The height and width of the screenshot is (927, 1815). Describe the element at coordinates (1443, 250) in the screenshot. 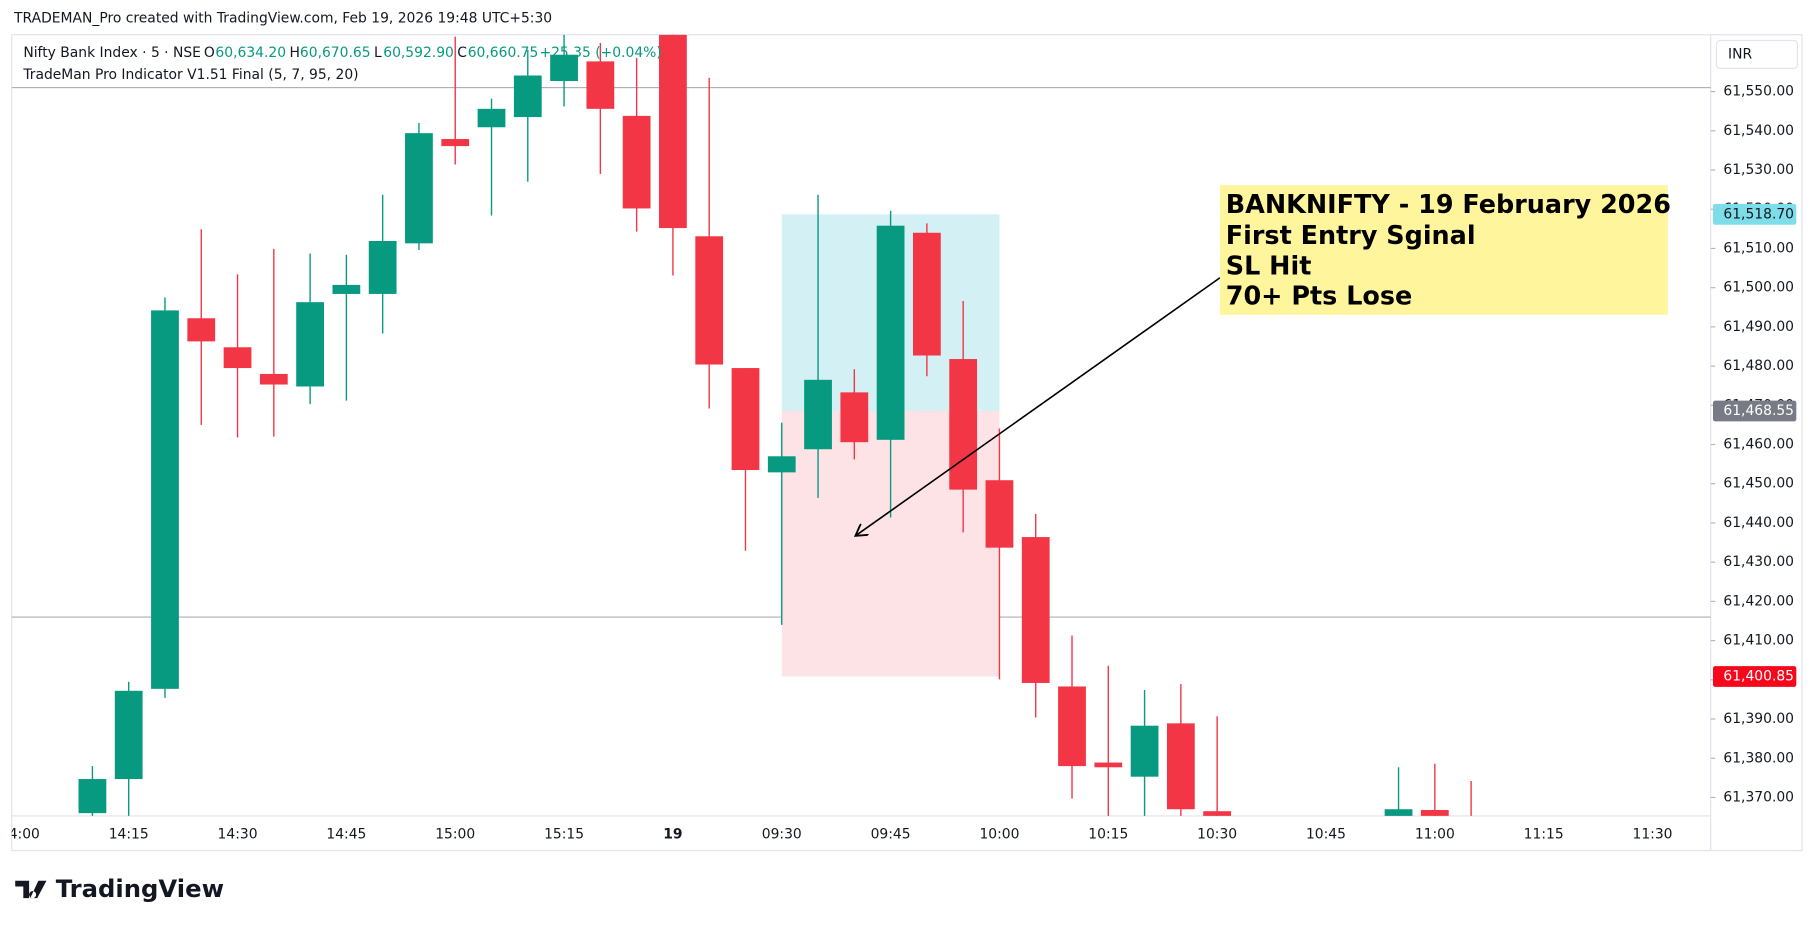

I see `annotation-box` at that location.